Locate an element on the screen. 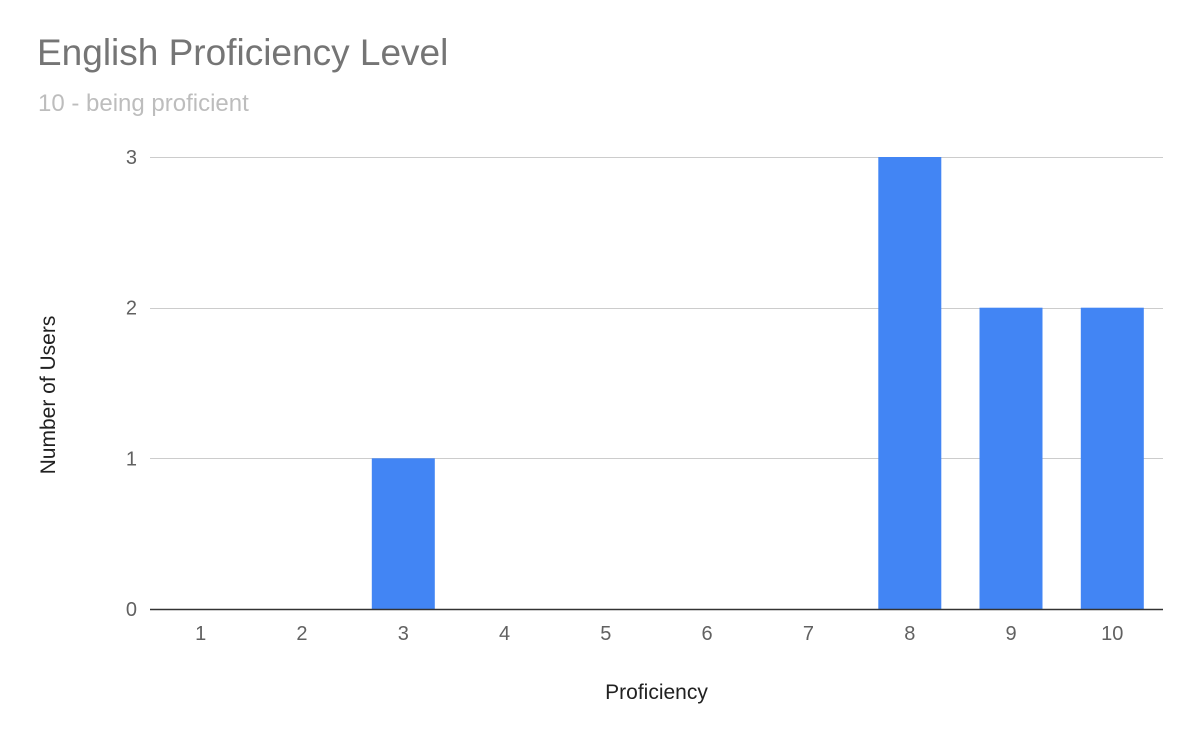  y-tick-label: 2 is located at coordinates (131, 309).